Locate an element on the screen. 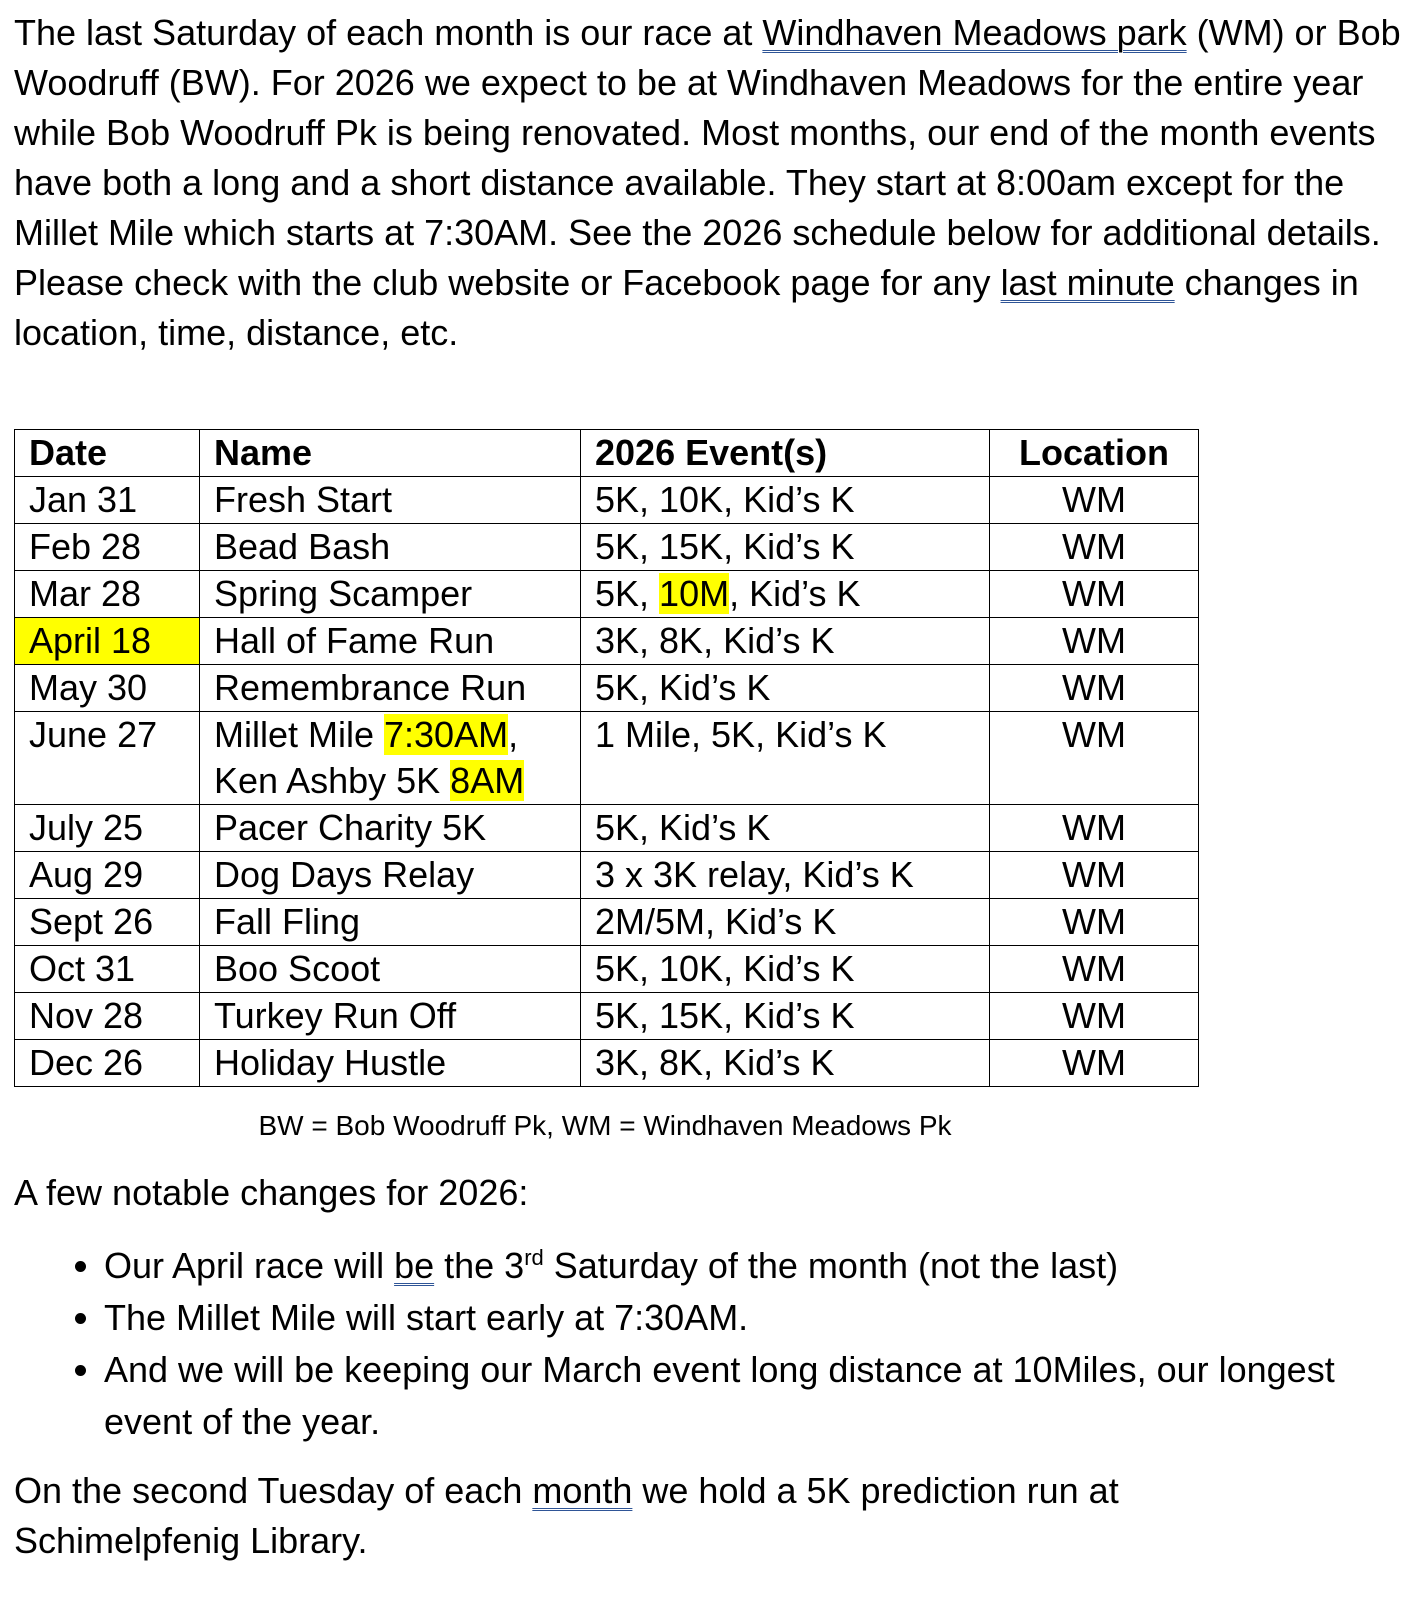  cell-text: Turkey Run Off is located at coordinates (335, 1015).